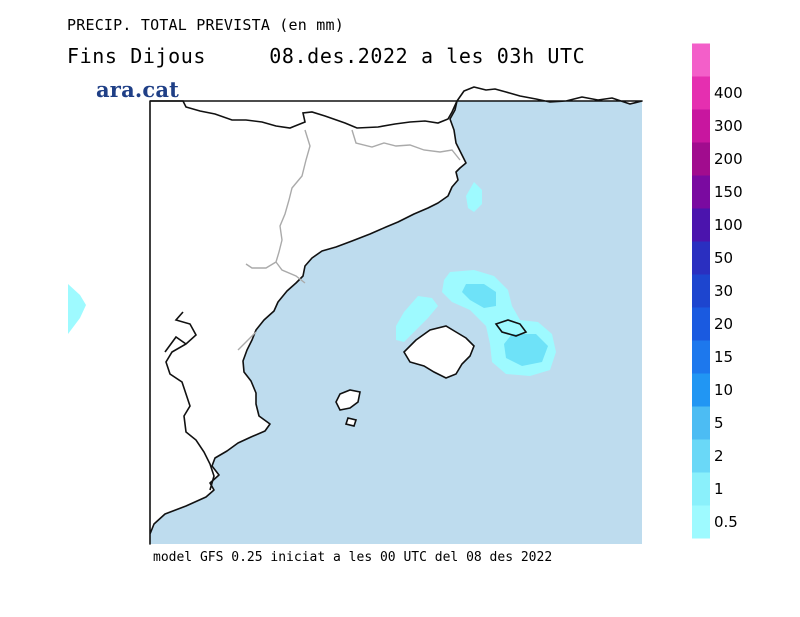 This screenshot has width=800, height=617. What do you see at coordinates (511, 328) in the screenshot?
I see `island-menorca` at bounding box center [511, 328].